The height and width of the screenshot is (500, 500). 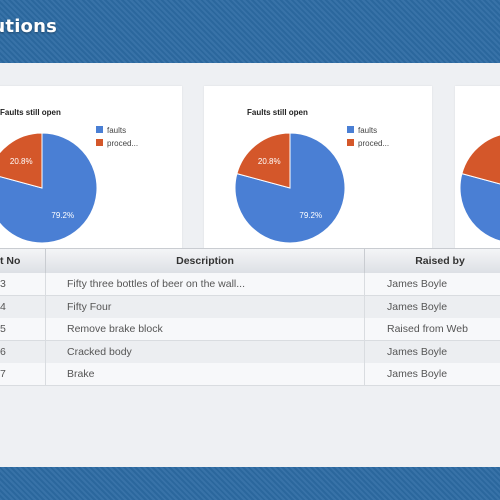 What do you see at coordinates (3, 374) in the screenshot?
I see `cell-no: 7` at bounding box center [3, 374].